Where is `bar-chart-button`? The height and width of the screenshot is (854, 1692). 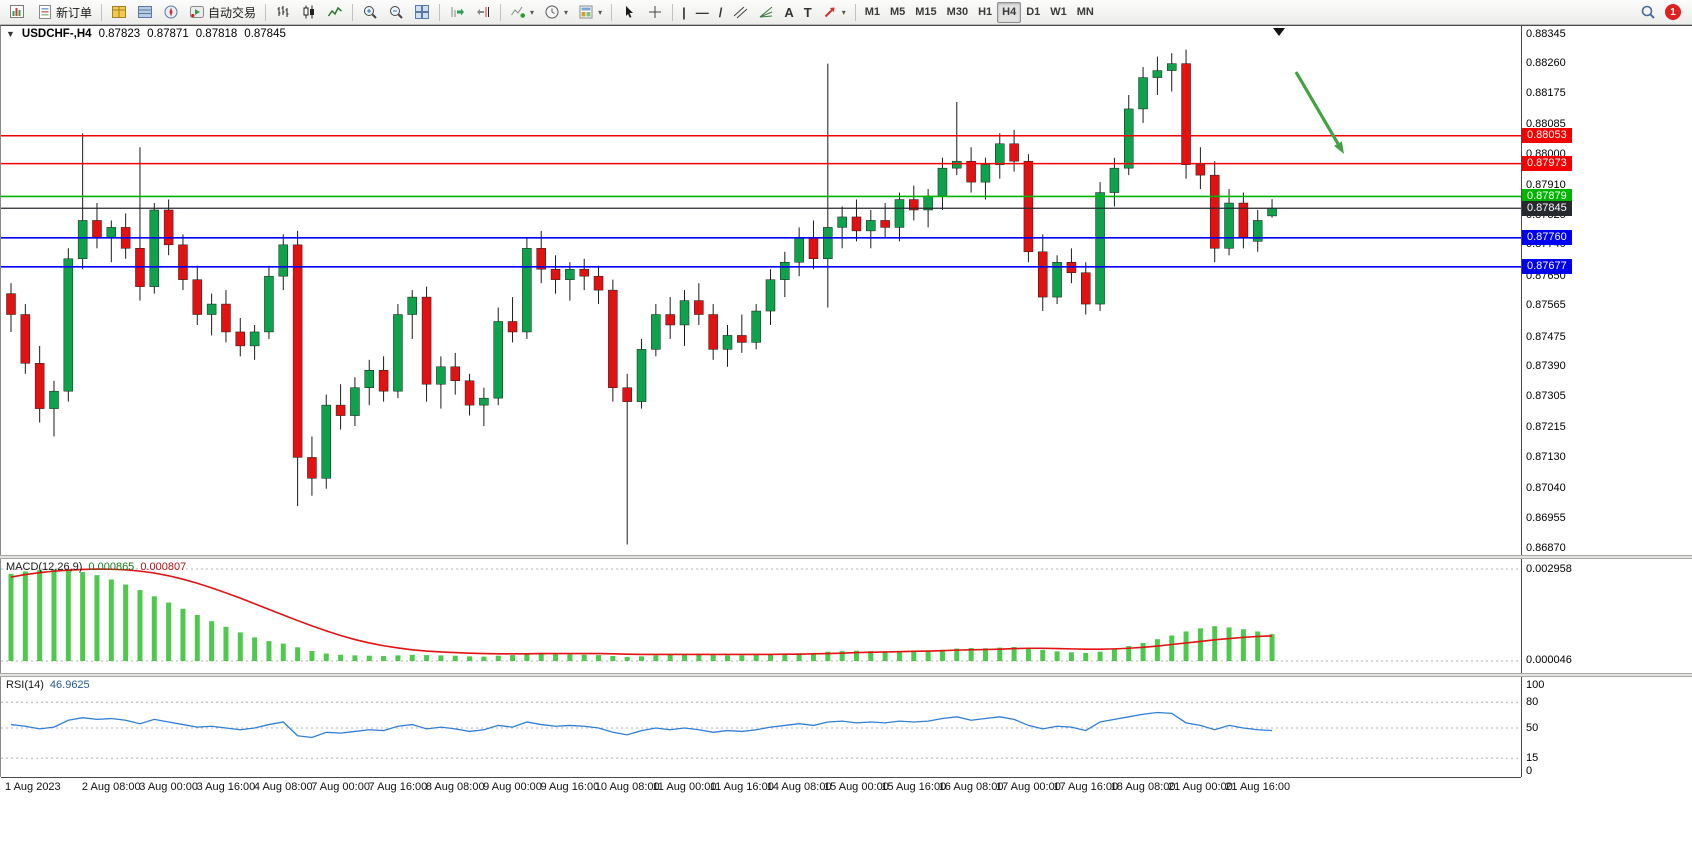 bar-chart-button is located at coordinates (283, 12).